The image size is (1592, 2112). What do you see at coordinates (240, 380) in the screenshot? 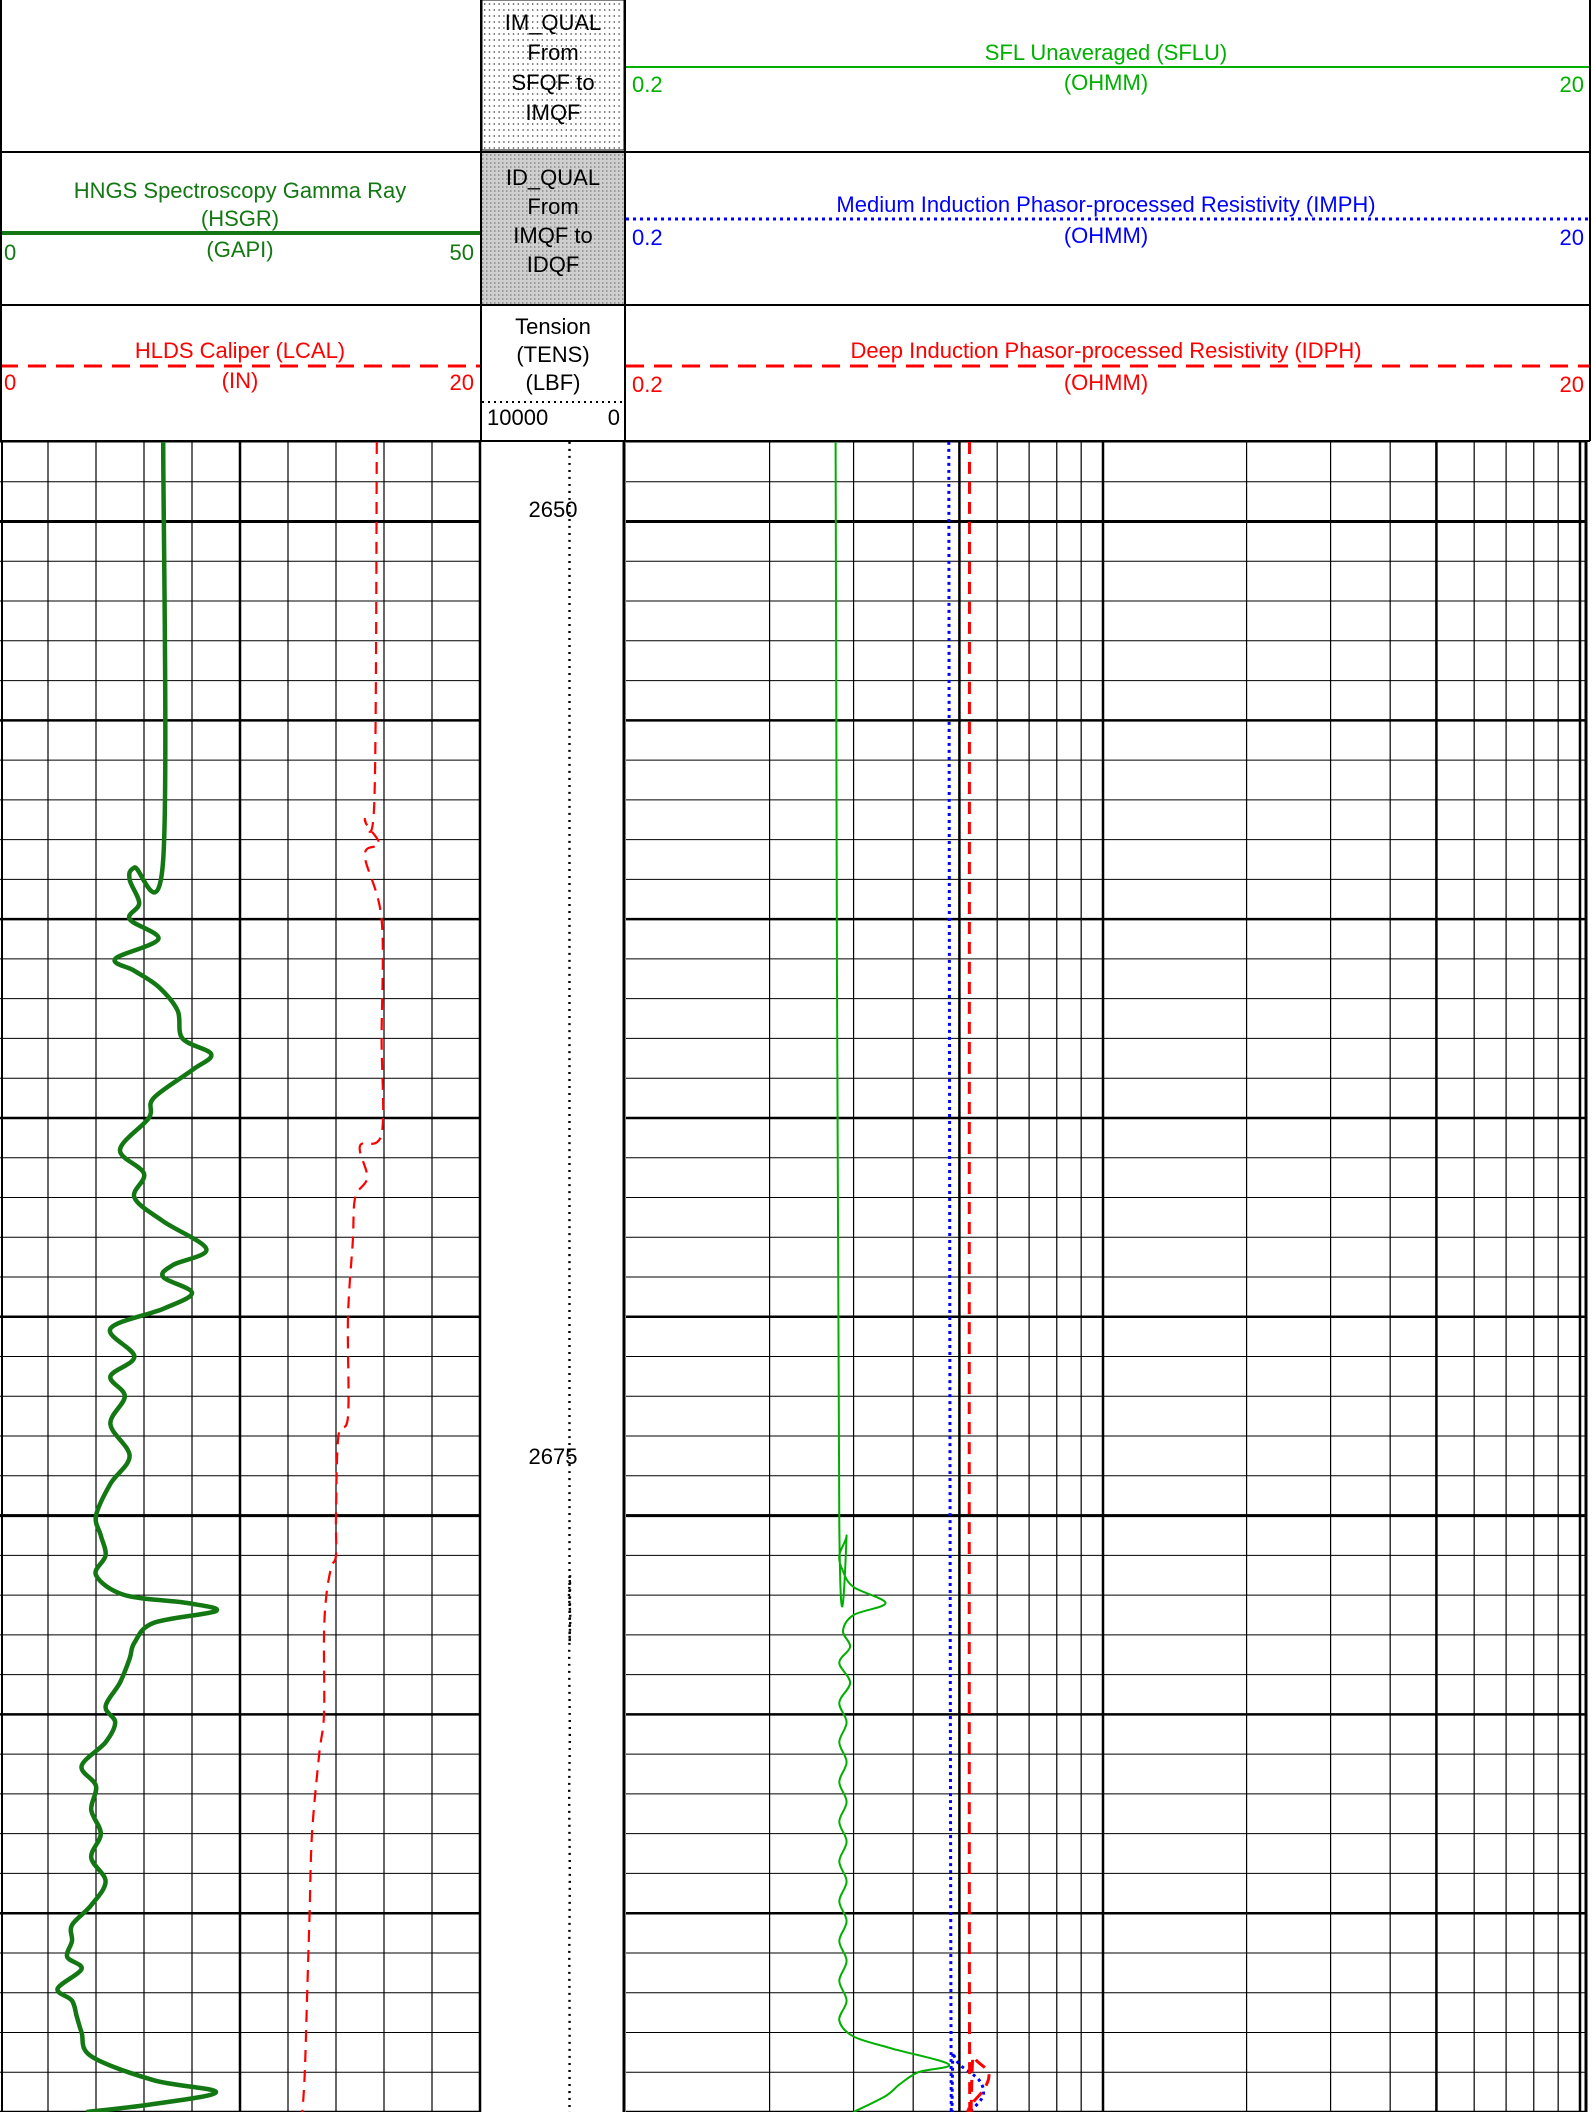
I see `lcal-unit: (IN)` at bounding box center [240, 380].